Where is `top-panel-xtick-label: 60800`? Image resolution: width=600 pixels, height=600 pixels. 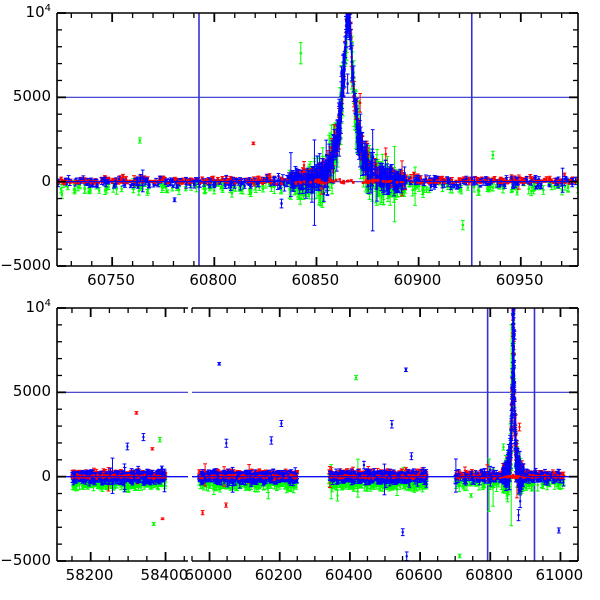 top-panel-xtick-label: 60800 is located at coordinates (394, 280).